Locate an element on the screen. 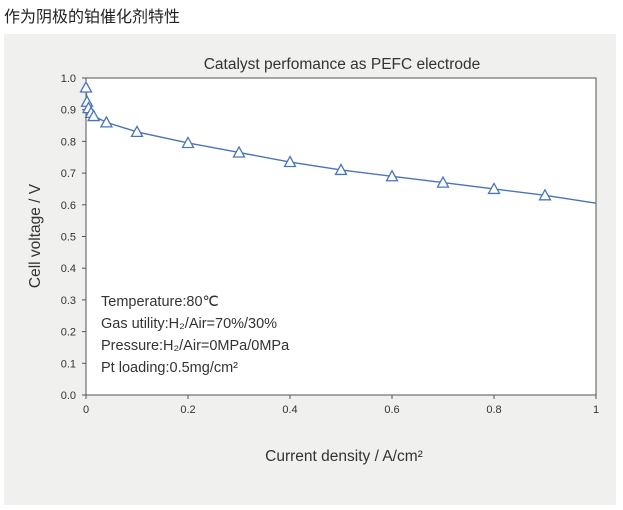 The width and height of the screenshot is (623, 510). x-axis-label: Current density / A/cm² is located at coordinates (344, 456).